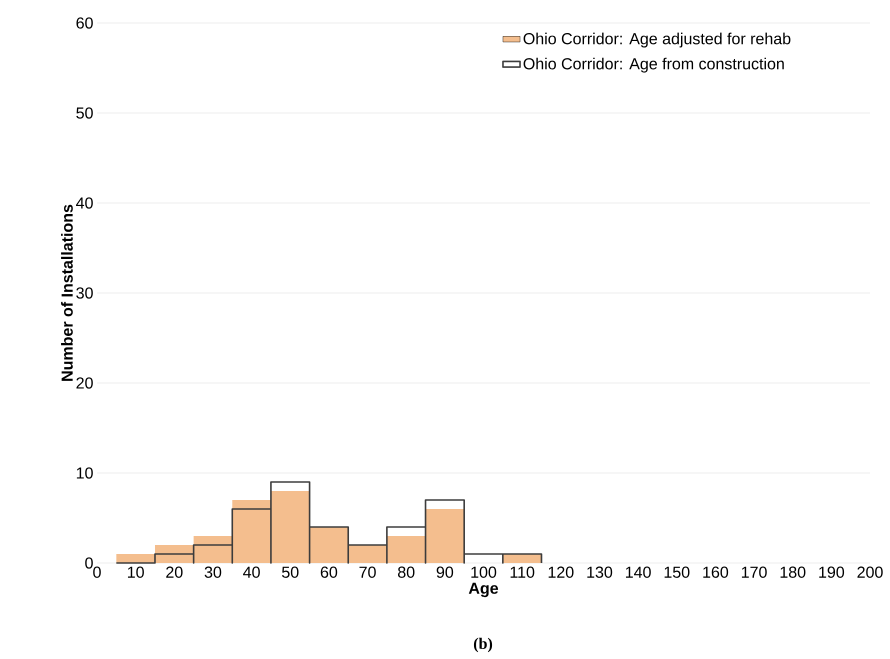  Describe the element at coordinates (213, 572) in the screenshot. I see `x-tick-label: 30` at that location.